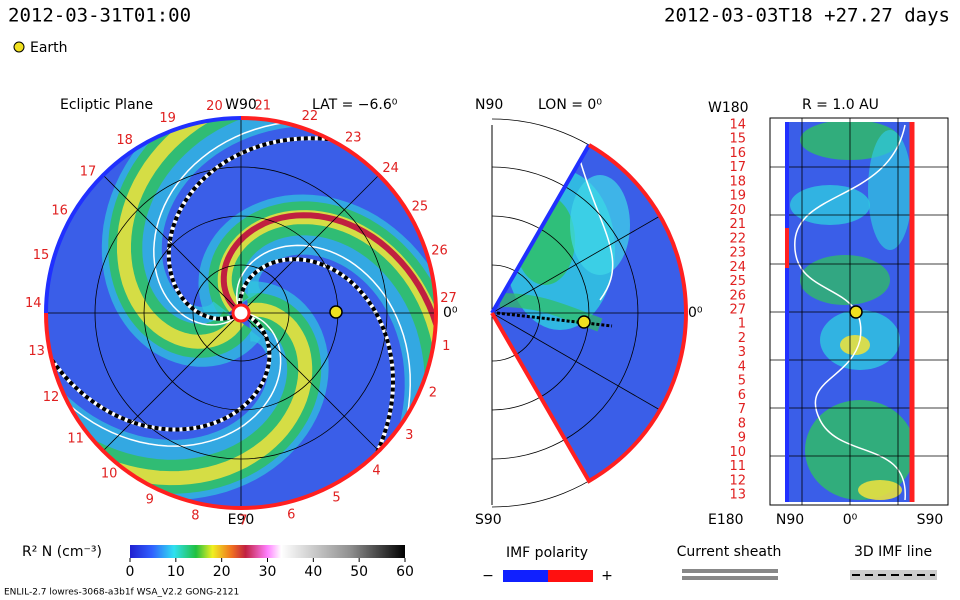  I want to click on r-label: R = 1.0 AU, so click(840, 105).